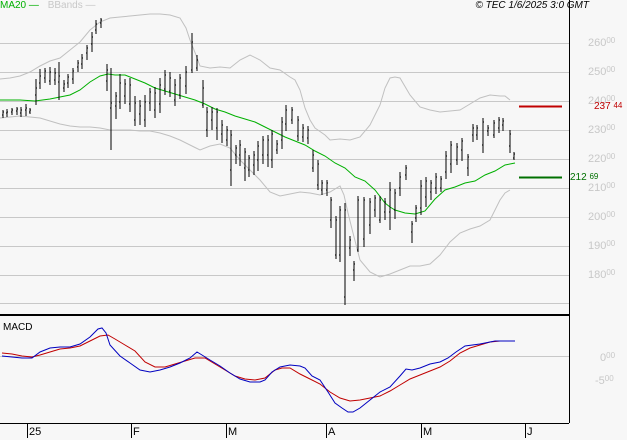 The image size is (627, 440). What do you see at coordinates (602, 100) in the screenshot?
I see `price-tick: 24000` at bounding box center [602, 100].